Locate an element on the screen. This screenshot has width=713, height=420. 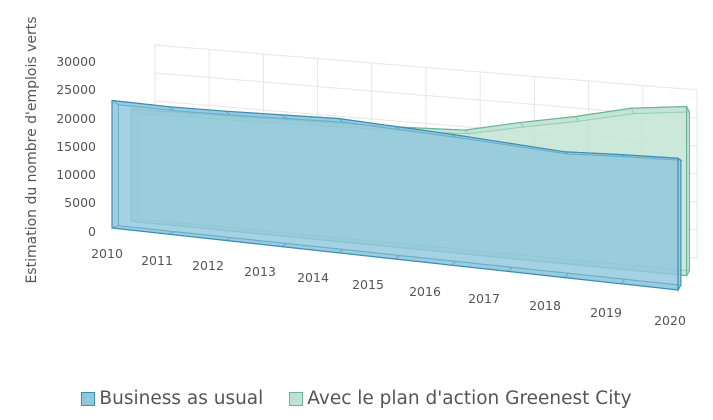
x-tick-2013: 2013 is located at coordinates (260, 271).